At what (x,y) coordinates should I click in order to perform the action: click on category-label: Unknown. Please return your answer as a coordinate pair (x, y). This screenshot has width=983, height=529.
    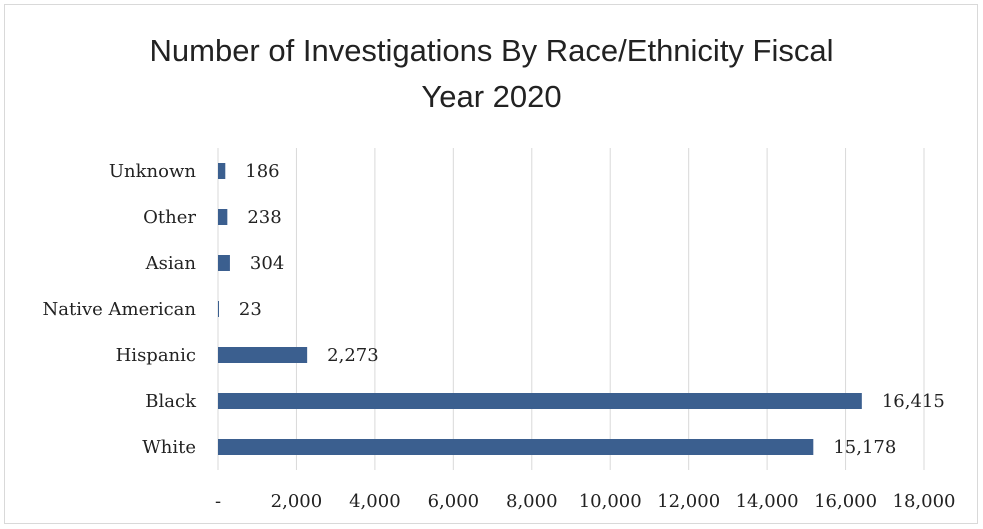
    Looking at the image, I should click on (153, 171).